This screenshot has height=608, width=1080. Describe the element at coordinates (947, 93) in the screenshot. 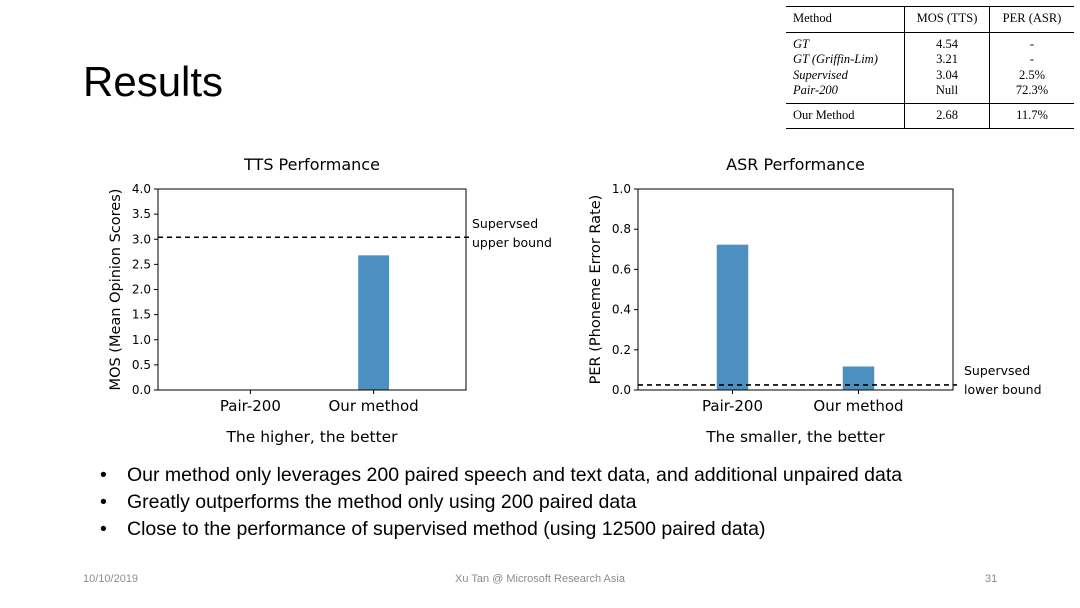

I see `table-cell-mos: Null` at that location.